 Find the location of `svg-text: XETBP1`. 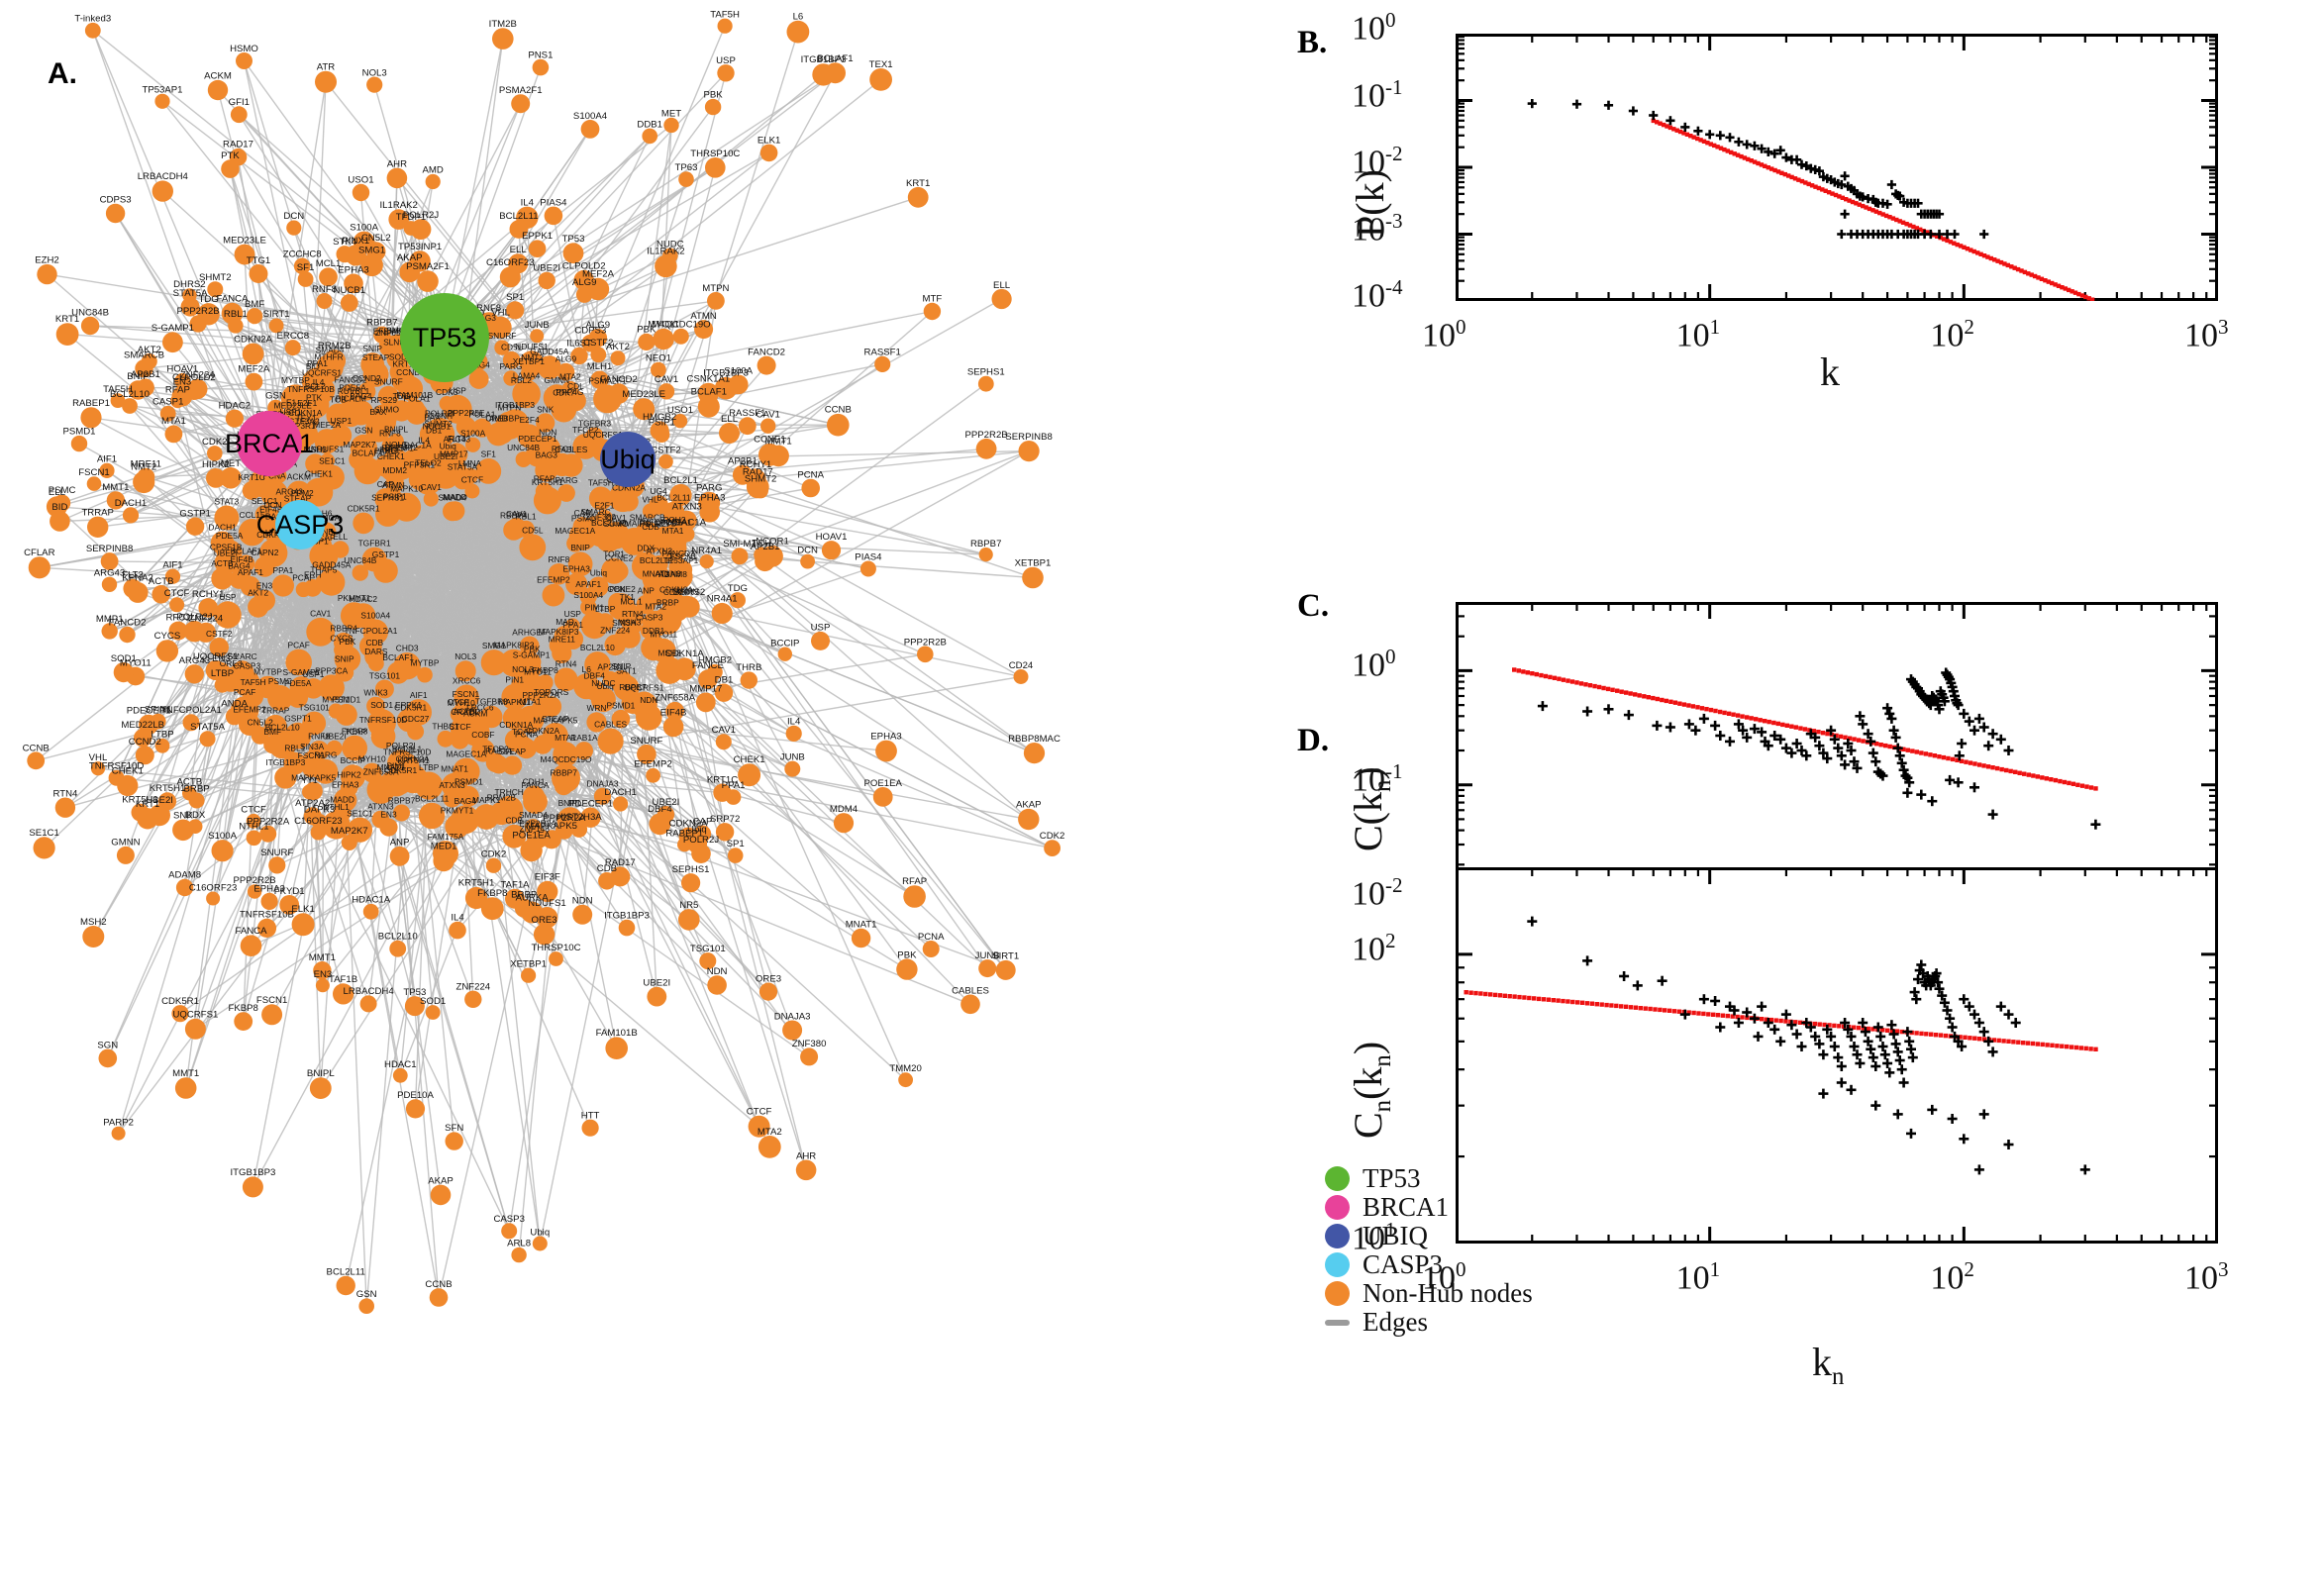

svg-text: XETBP1 is located at coordinates (528, 963).